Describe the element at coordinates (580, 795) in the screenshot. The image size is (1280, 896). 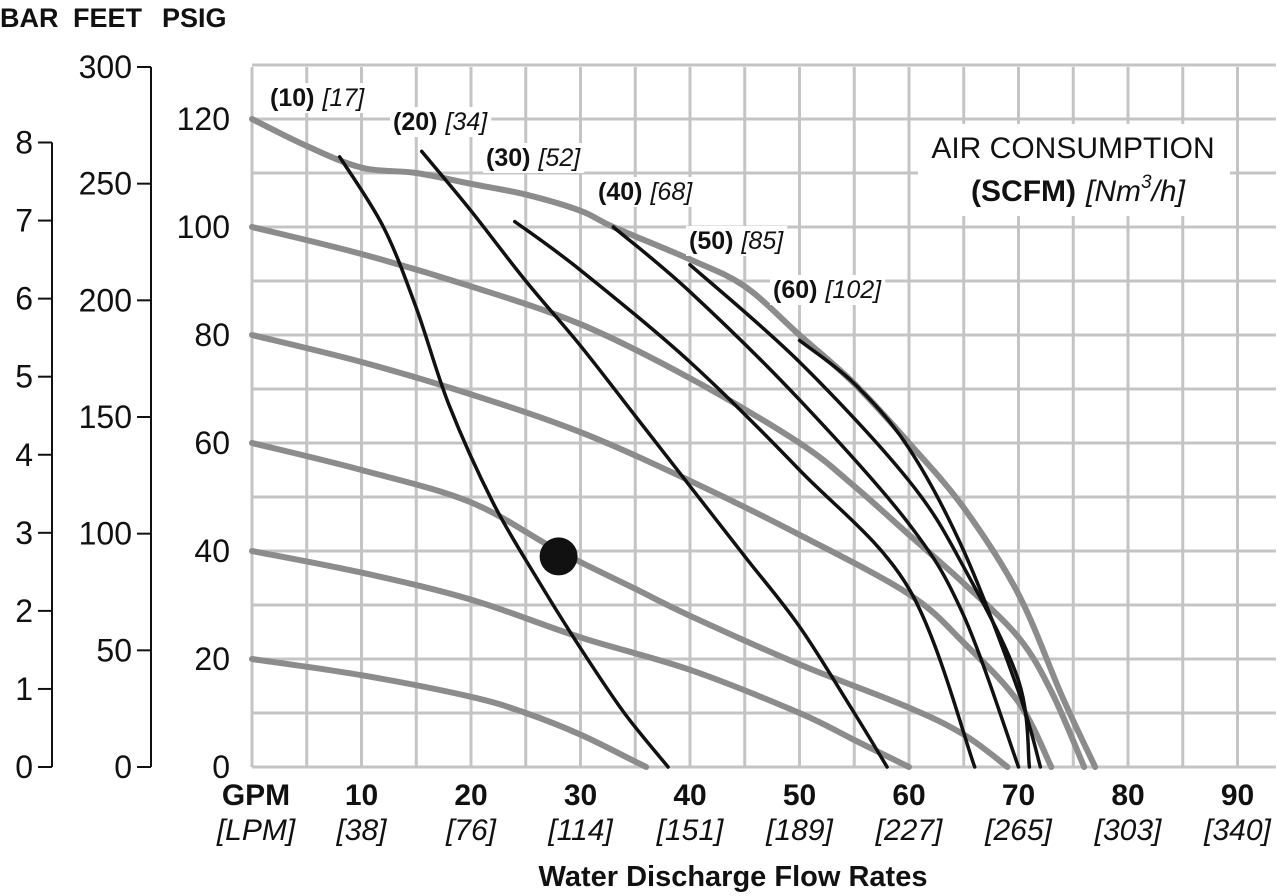
I see `x-tick-gpm: 30` at that location.